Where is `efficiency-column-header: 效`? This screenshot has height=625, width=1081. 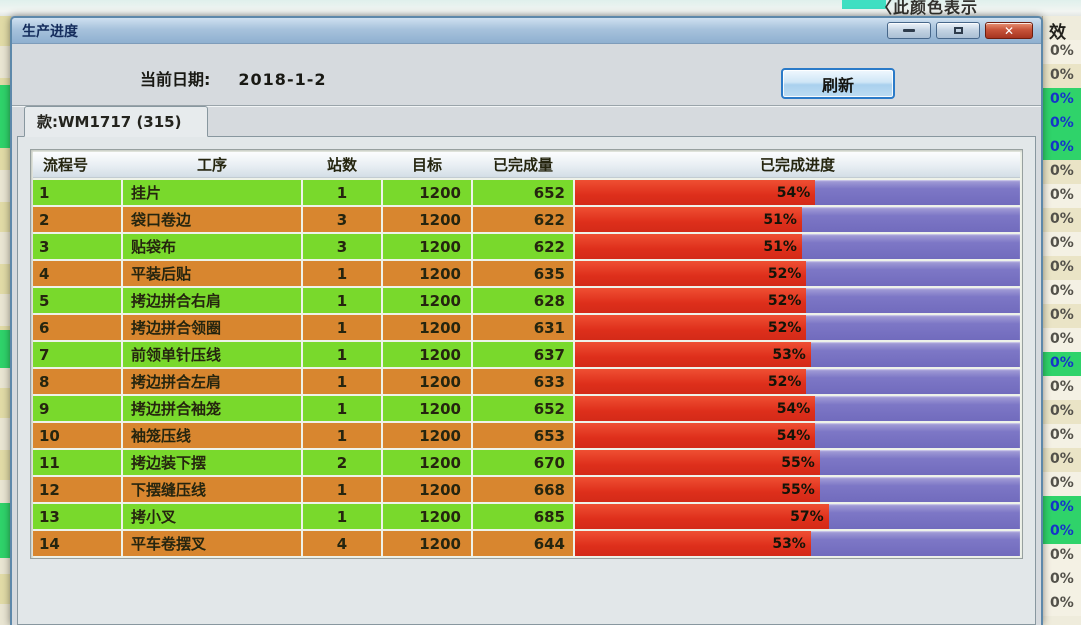 efficiency-column-header: 效 is located at coordinates (1057, 33).